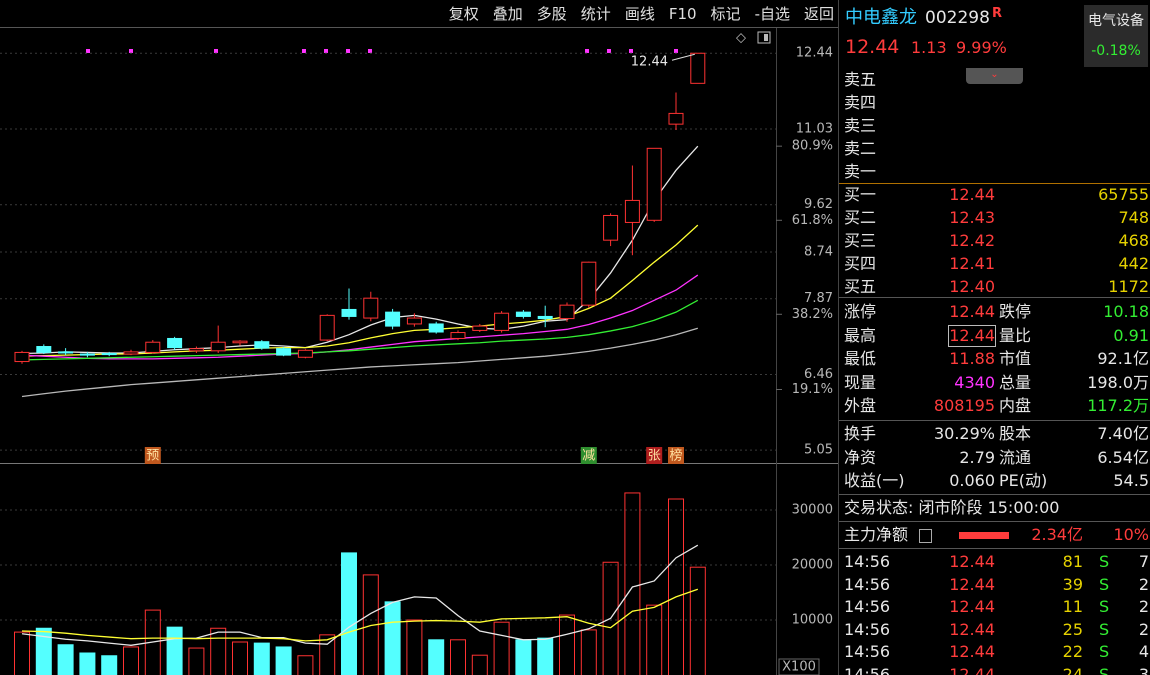 This screenshot has height=675, width=1150. What do you see at coordinates (1118, 405) in the screenshot?
I see `stat-value: 117.2万` at bounding box center [1118, 405].